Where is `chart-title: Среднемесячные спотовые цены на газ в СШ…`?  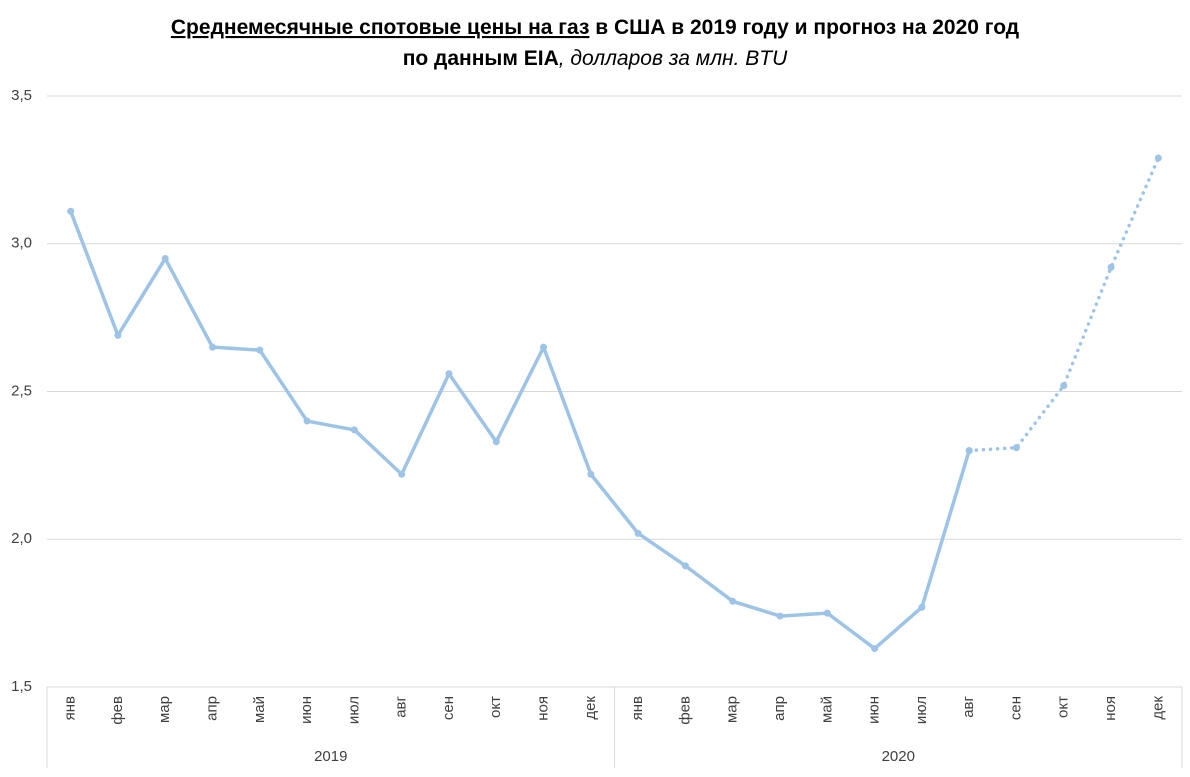
chart-title: Среднемесячные спотовые цены на газ в СШ… is located at coordinates (595, 27).